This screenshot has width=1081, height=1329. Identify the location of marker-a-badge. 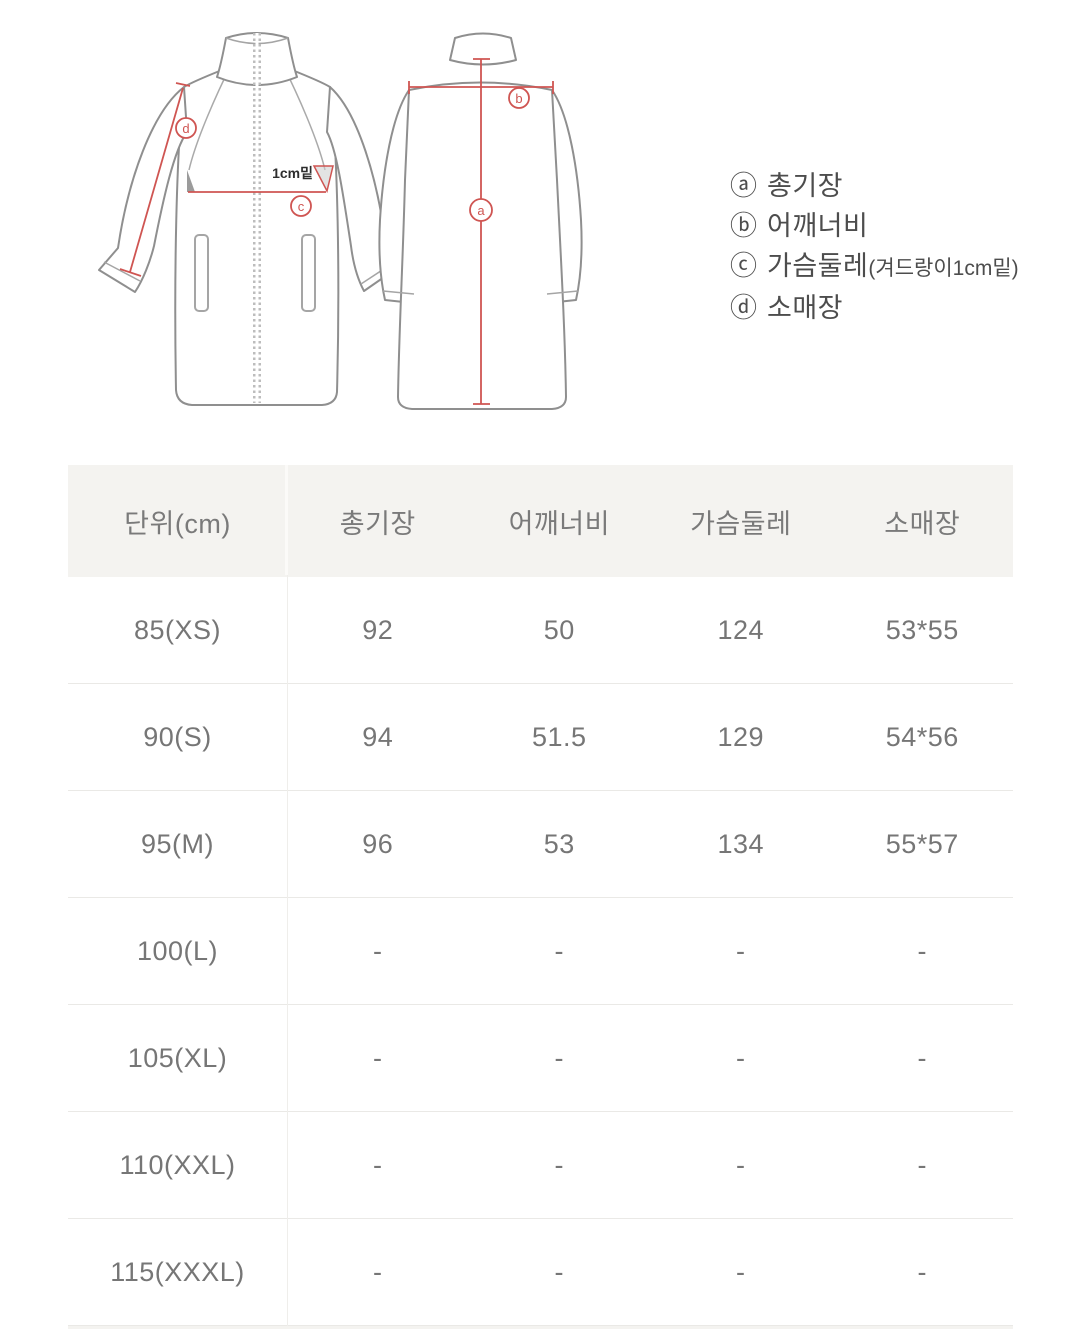
(481, 210).